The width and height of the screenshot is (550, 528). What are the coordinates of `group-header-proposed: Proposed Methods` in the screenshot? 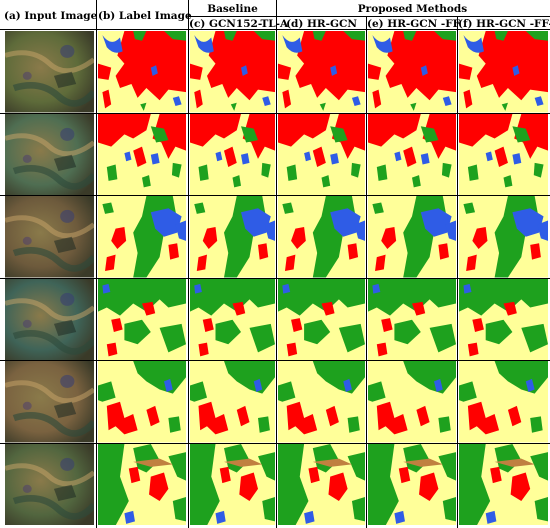 It's located at (412, 9).